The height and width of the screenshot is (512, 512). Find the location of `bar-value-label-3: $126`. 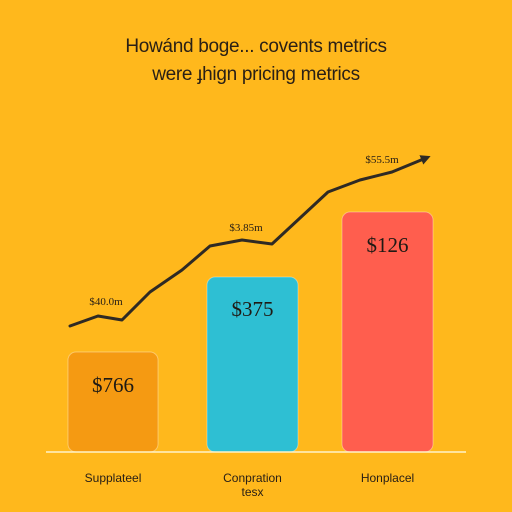

bar-value-label-3: $126 is located at coordinates (388, 245).